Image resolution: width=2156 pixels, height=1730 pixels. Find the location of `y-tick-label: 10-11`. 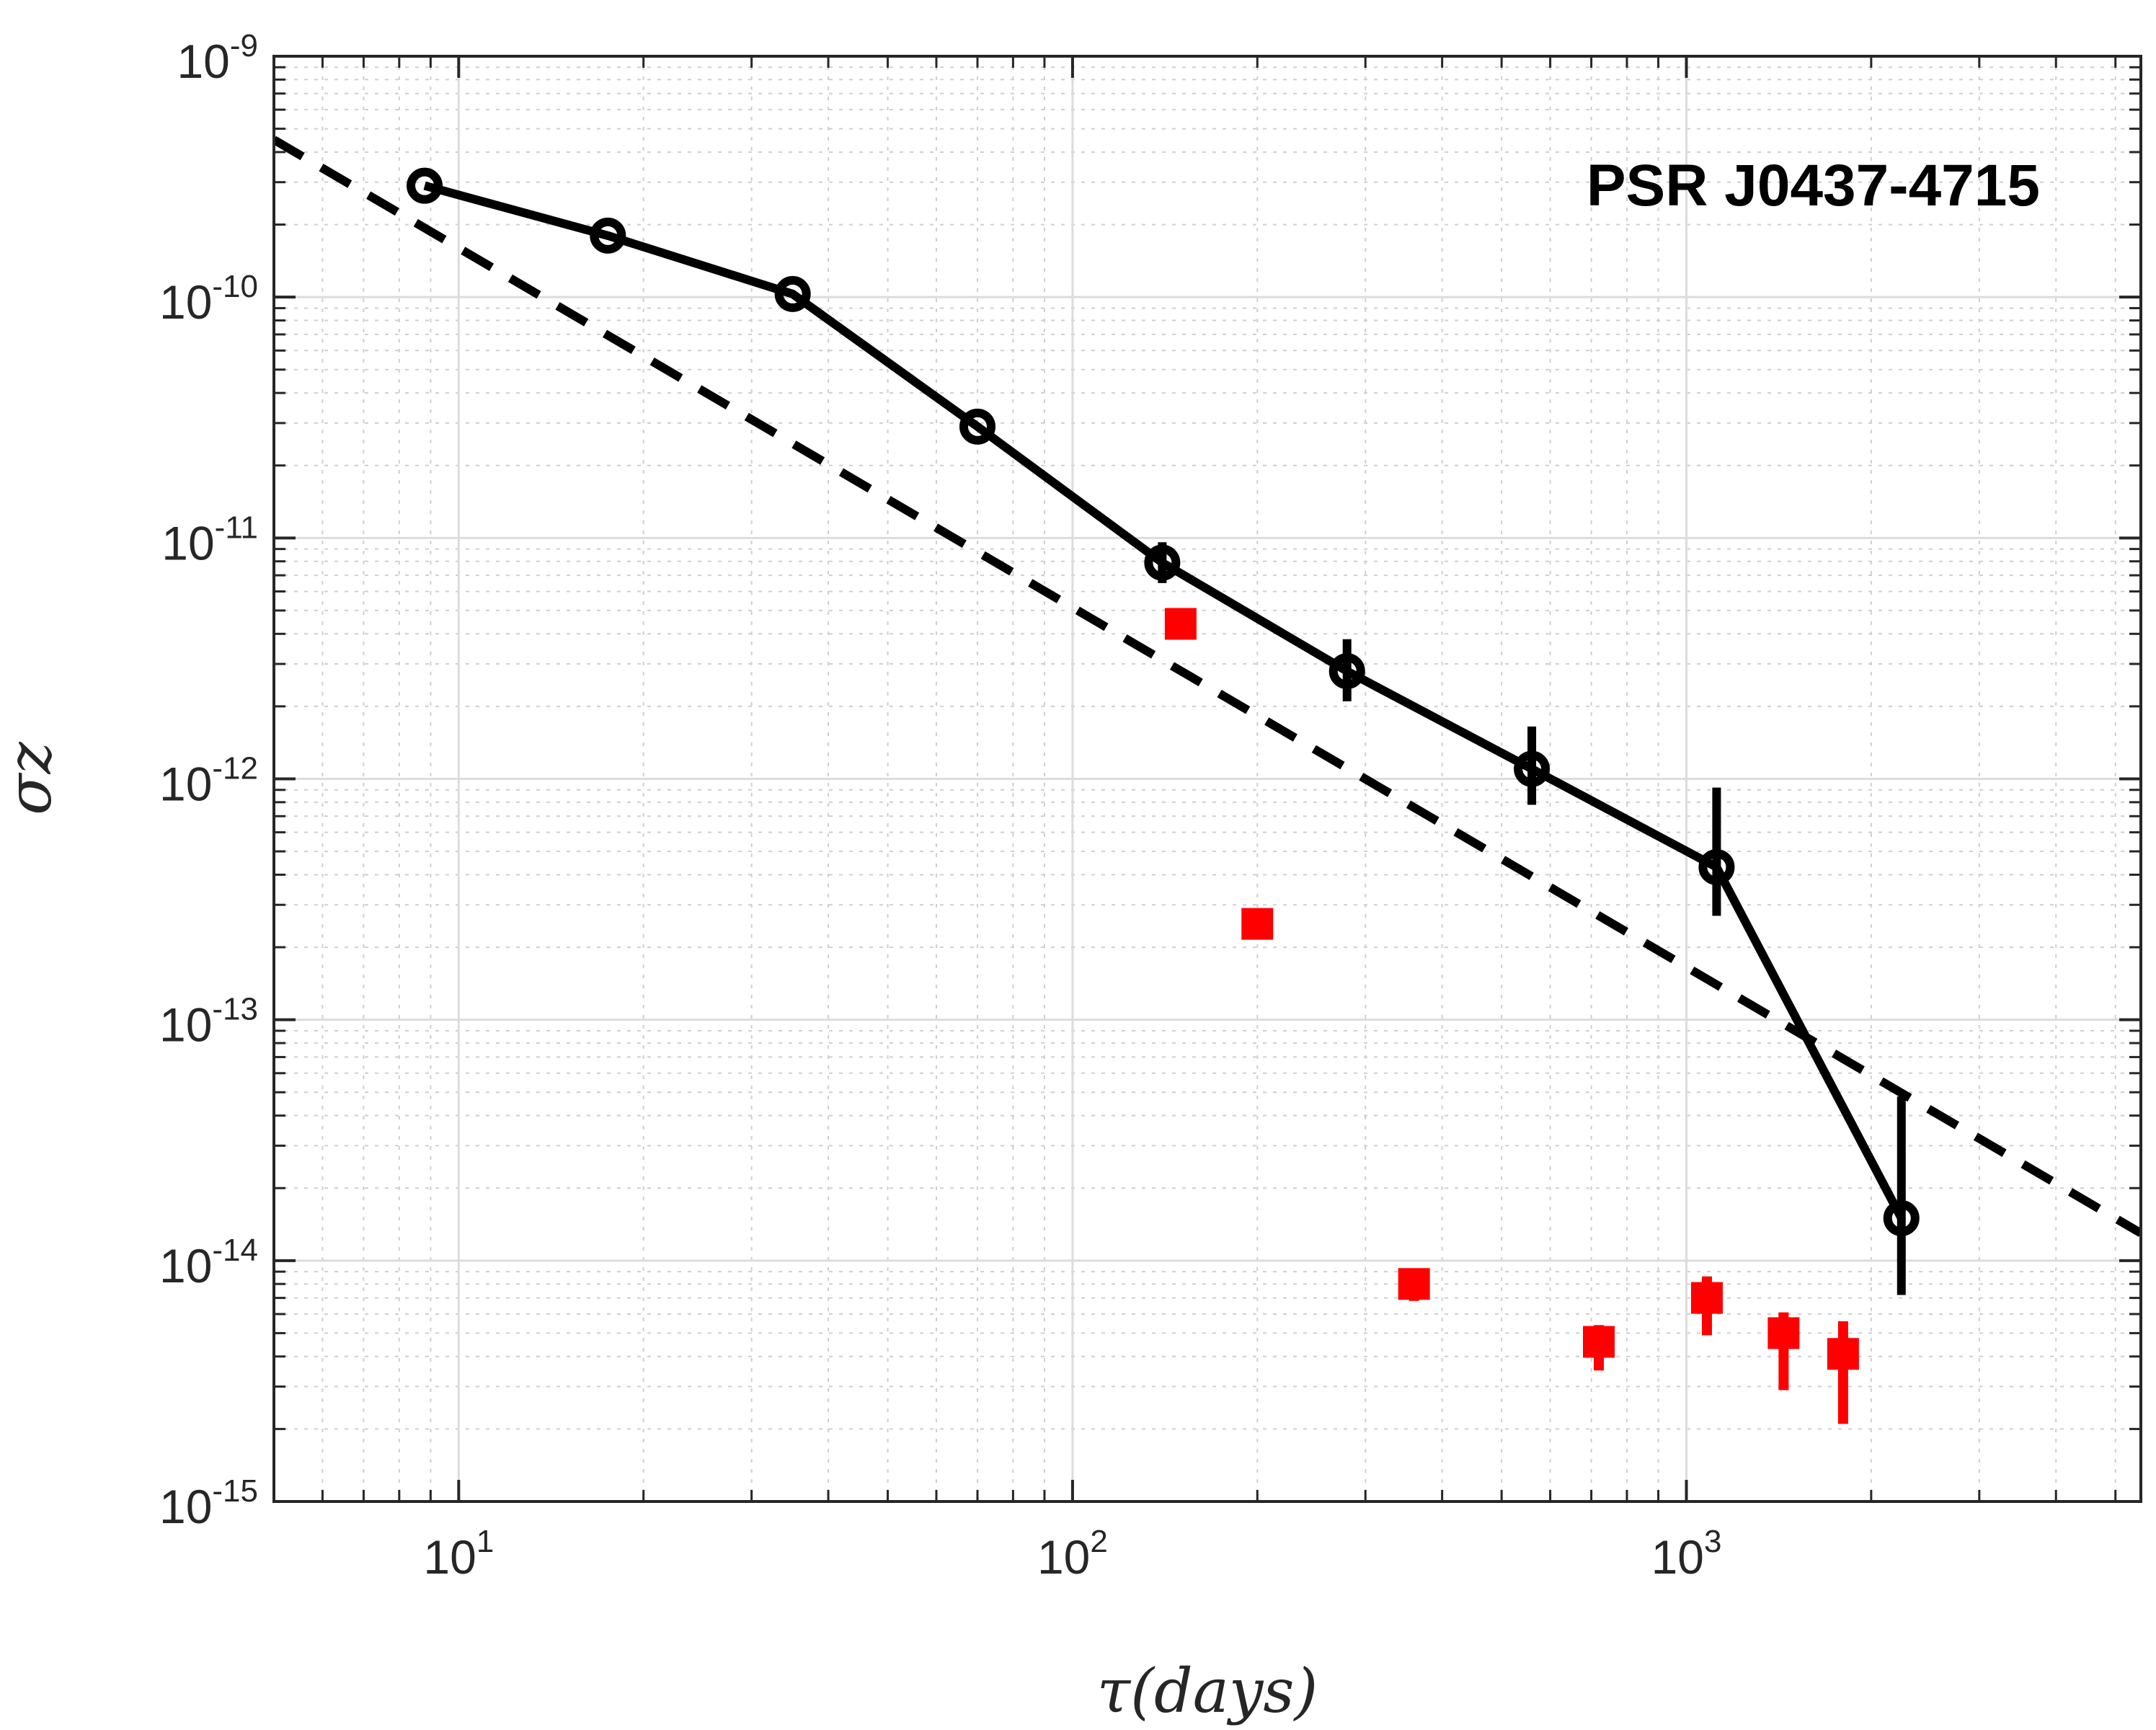

y-tick-label: 10-11 is located at coordinates (209, 539).